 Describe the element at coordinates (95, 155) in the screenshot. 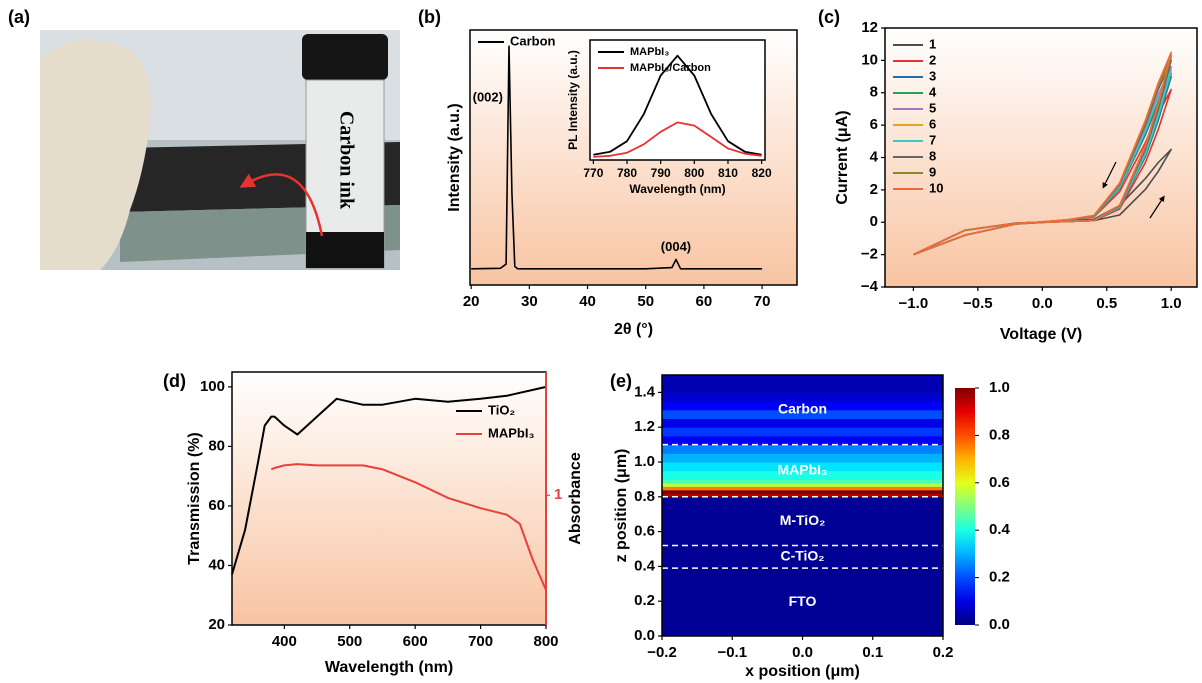

I see `hand` at that location.